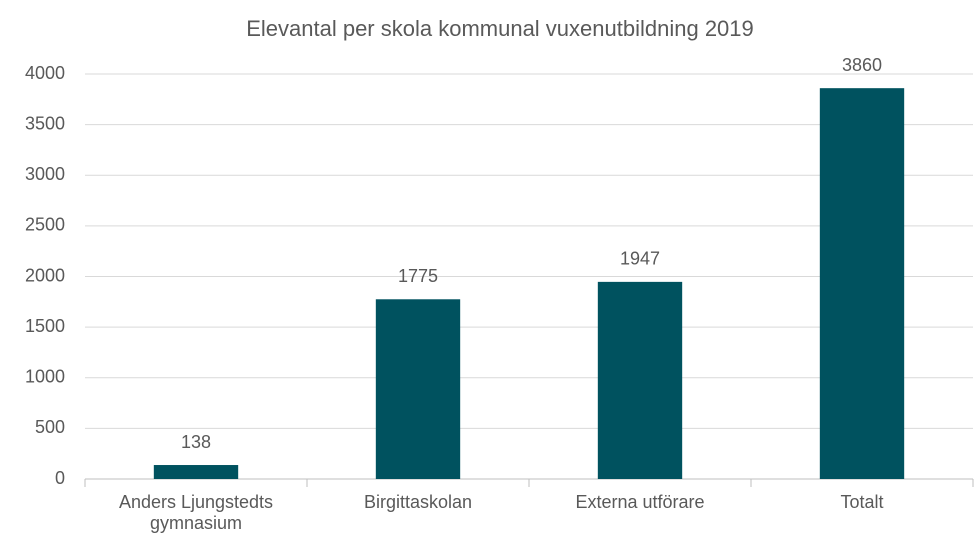 This screenshot has width=976, height=538. I want to click on x-tick-label: Anders Ljungstedts gymnasium, so click(196, 512).